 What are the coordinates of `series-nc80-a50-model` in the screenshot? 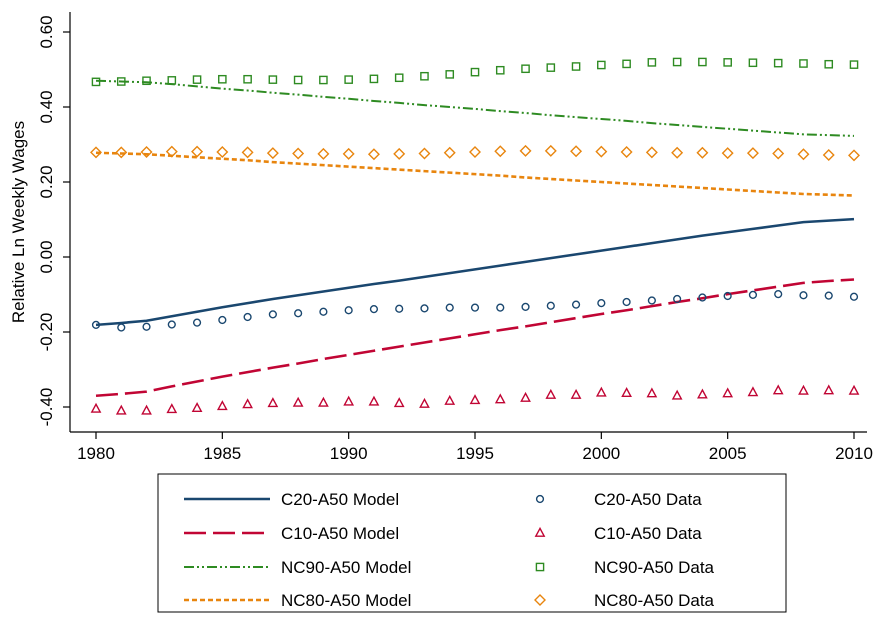 It's located at (475, 174).